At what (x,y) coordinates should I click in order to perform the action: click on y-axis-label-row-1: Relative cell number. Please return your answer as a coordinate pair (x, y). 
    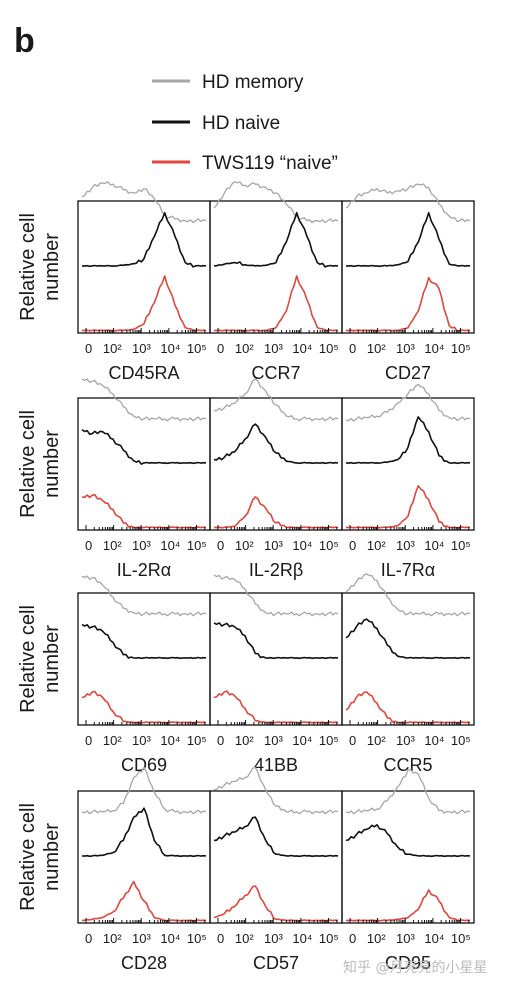
    Looking at the image, I should click on (40, 464).